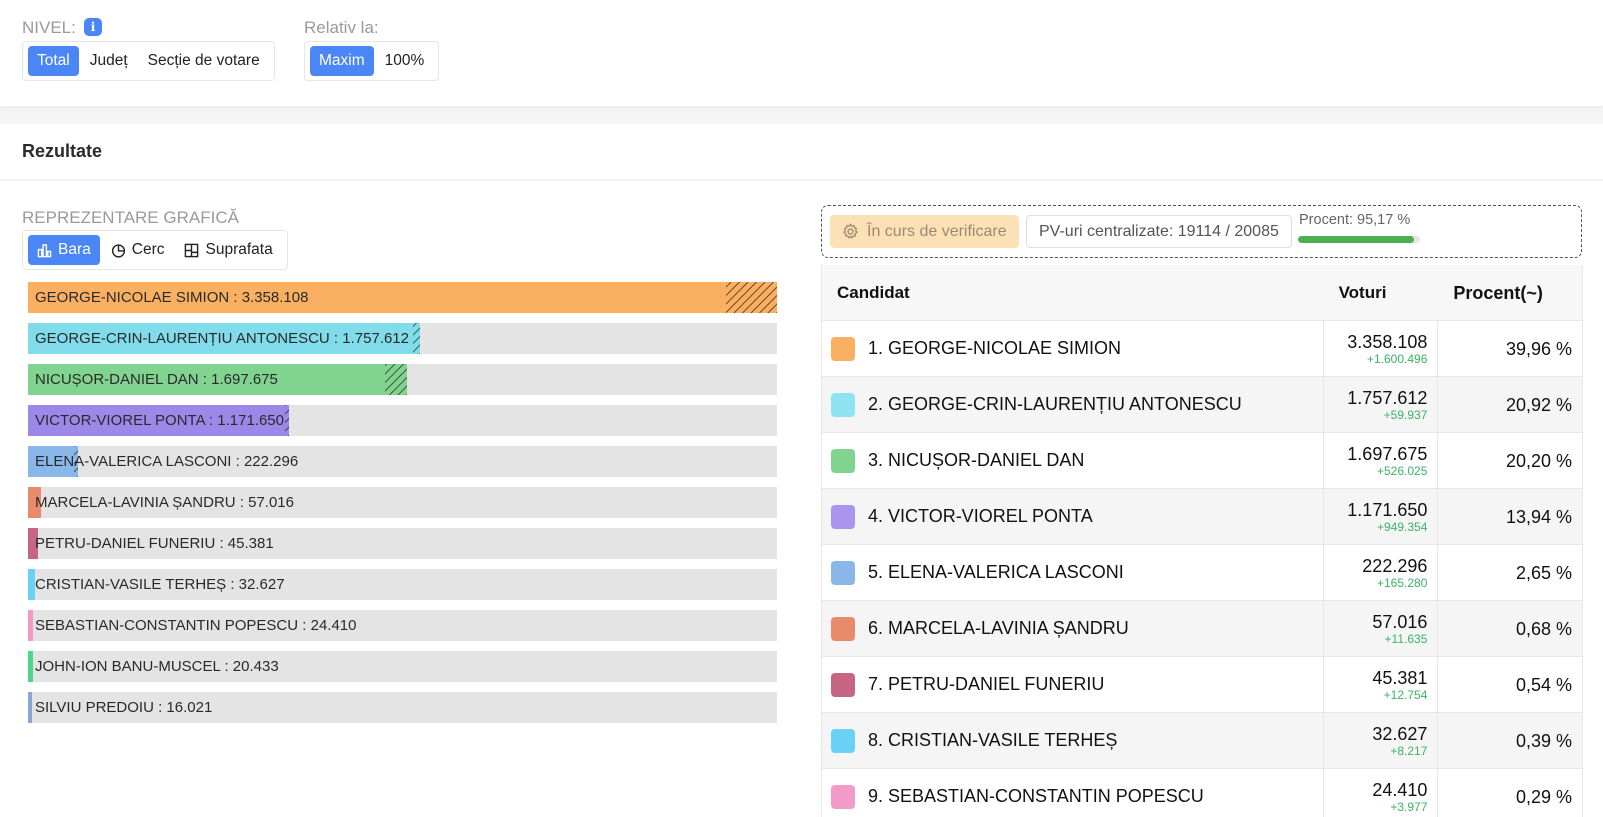 The image size is (1603, 817). I want to click on candidate-cell: 2. GEORGE-CRIN-LAURENȚIU ANTONESCU, so click(1072, 404).